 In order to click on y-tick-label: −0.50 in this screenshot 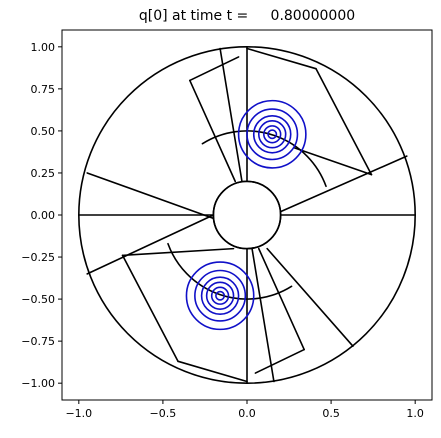, I will do `click(38, 299)`.